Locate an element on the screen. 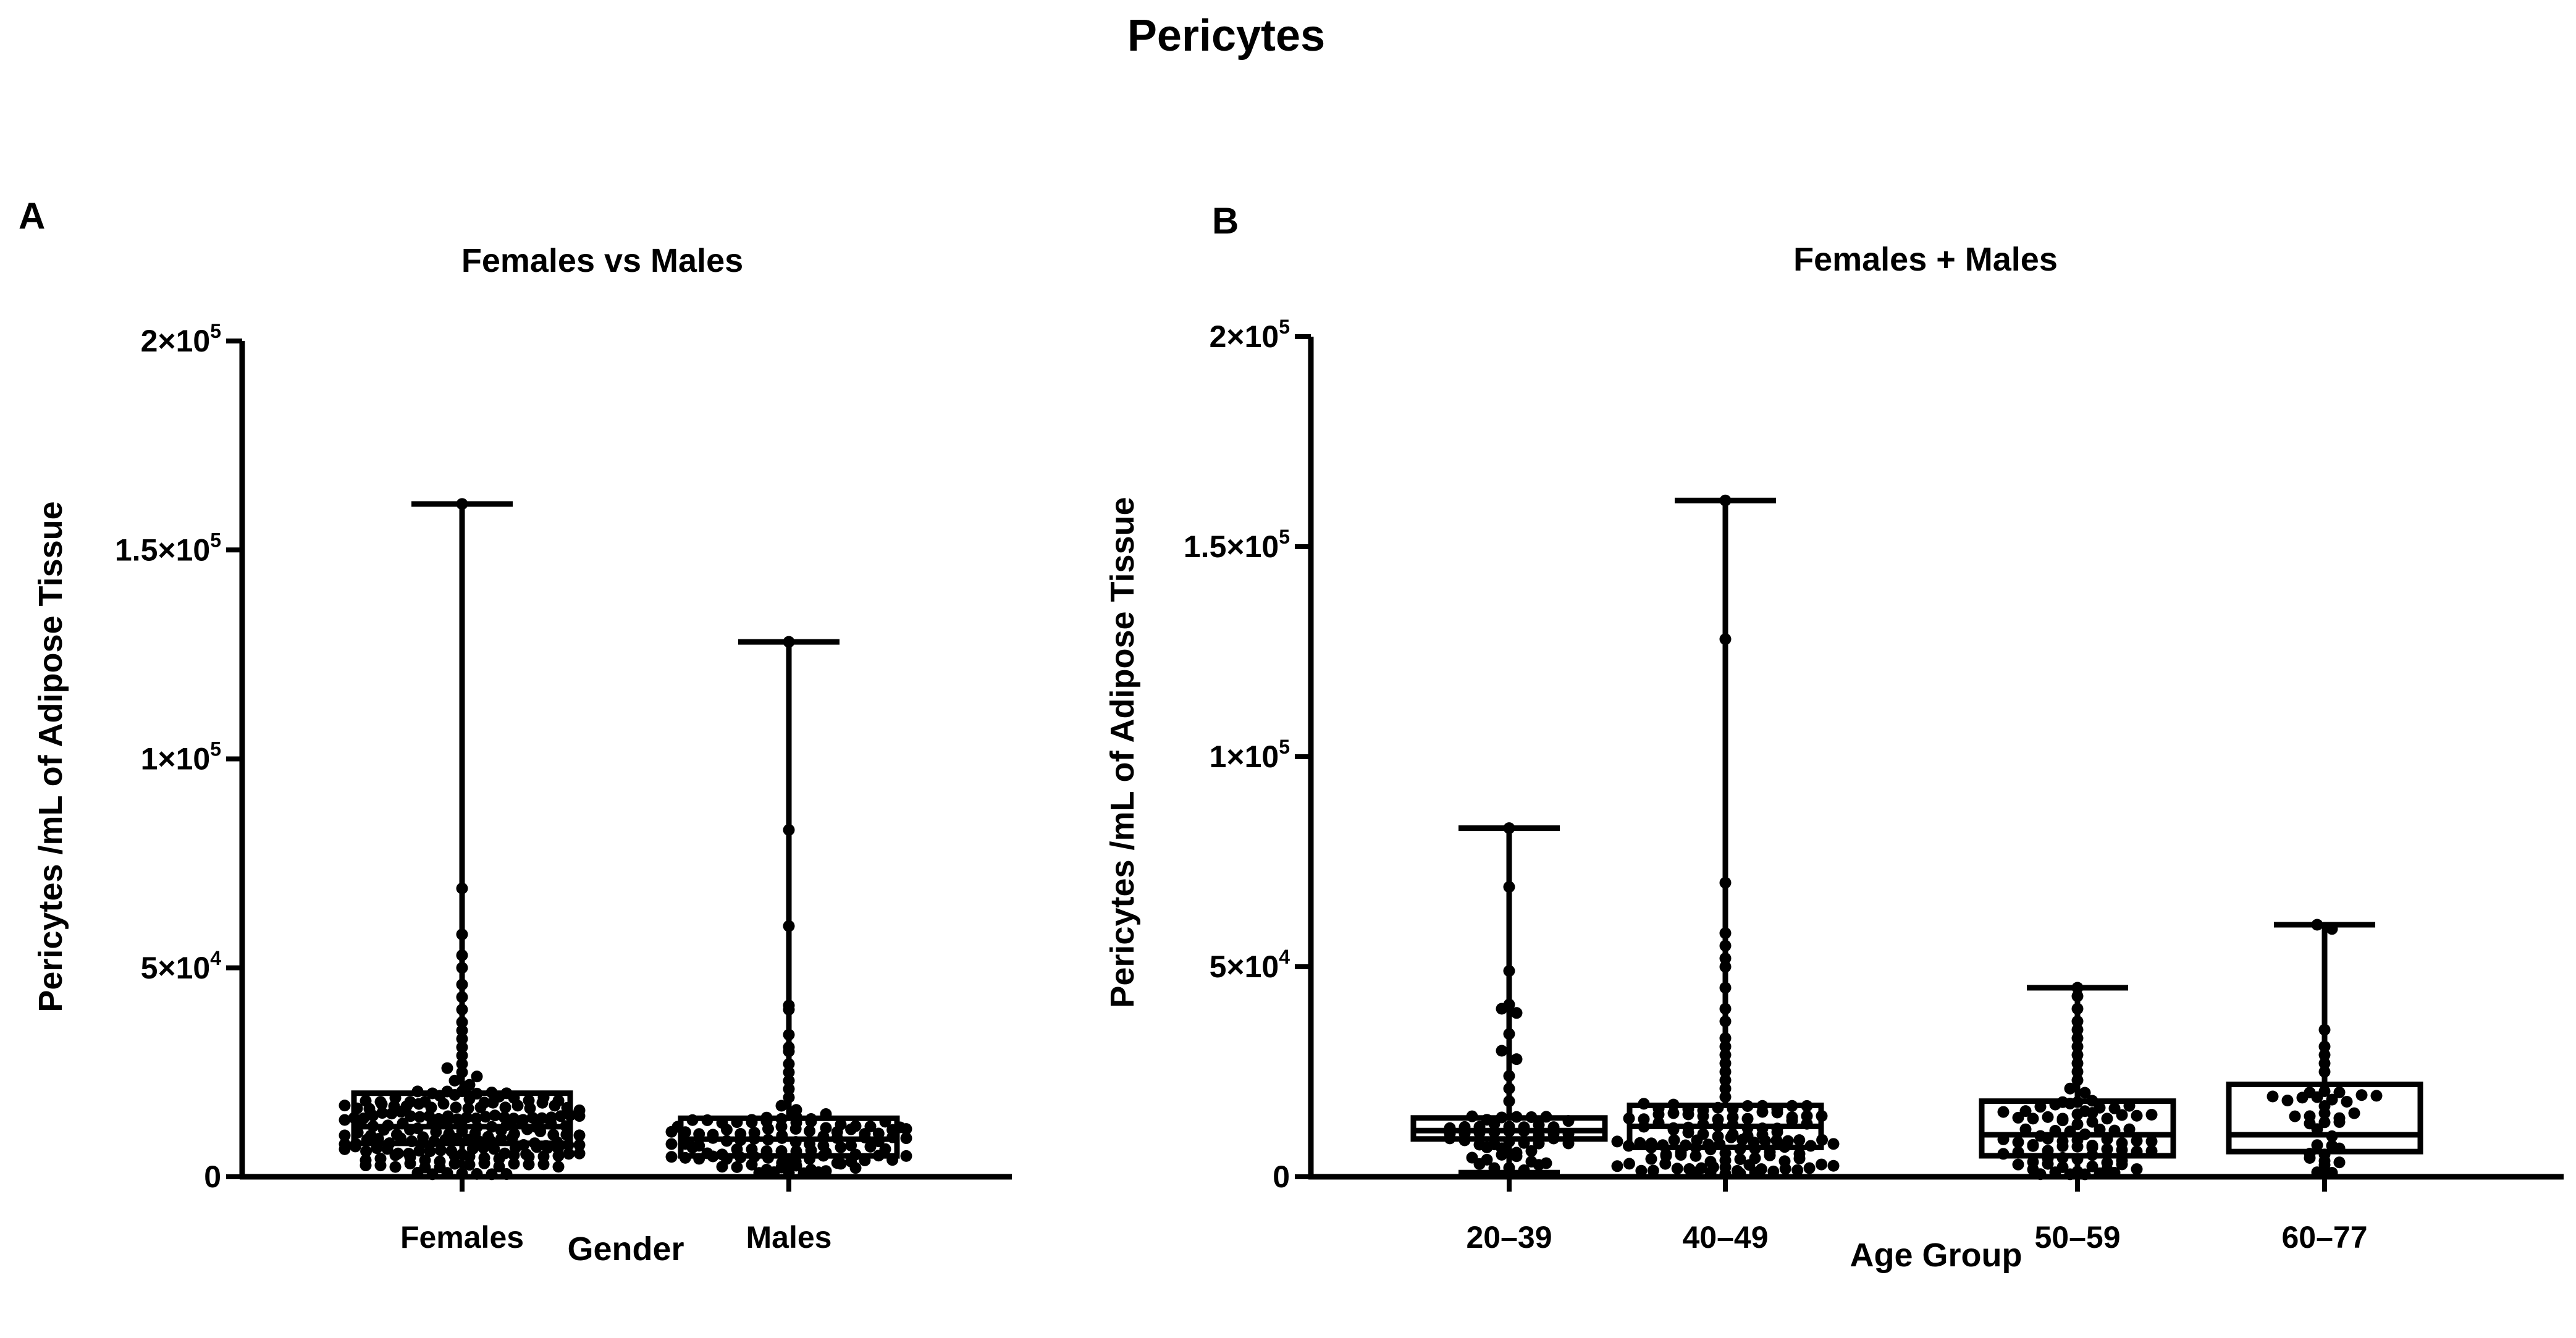  box-group-females is located at coordinates (462, 839).